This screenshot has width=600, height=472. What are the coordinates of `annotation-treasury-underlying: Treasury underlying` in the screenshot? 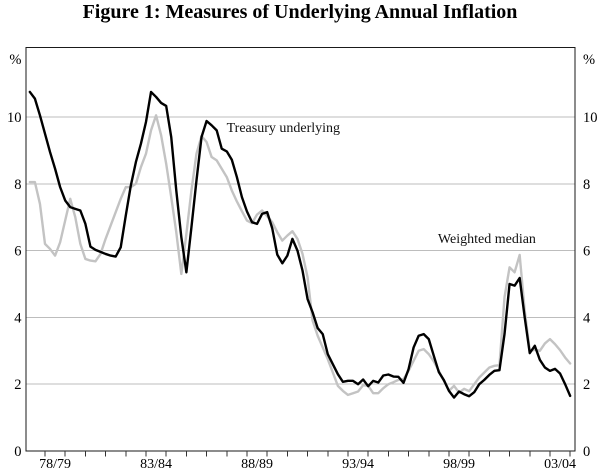 It's located at (283, 128).